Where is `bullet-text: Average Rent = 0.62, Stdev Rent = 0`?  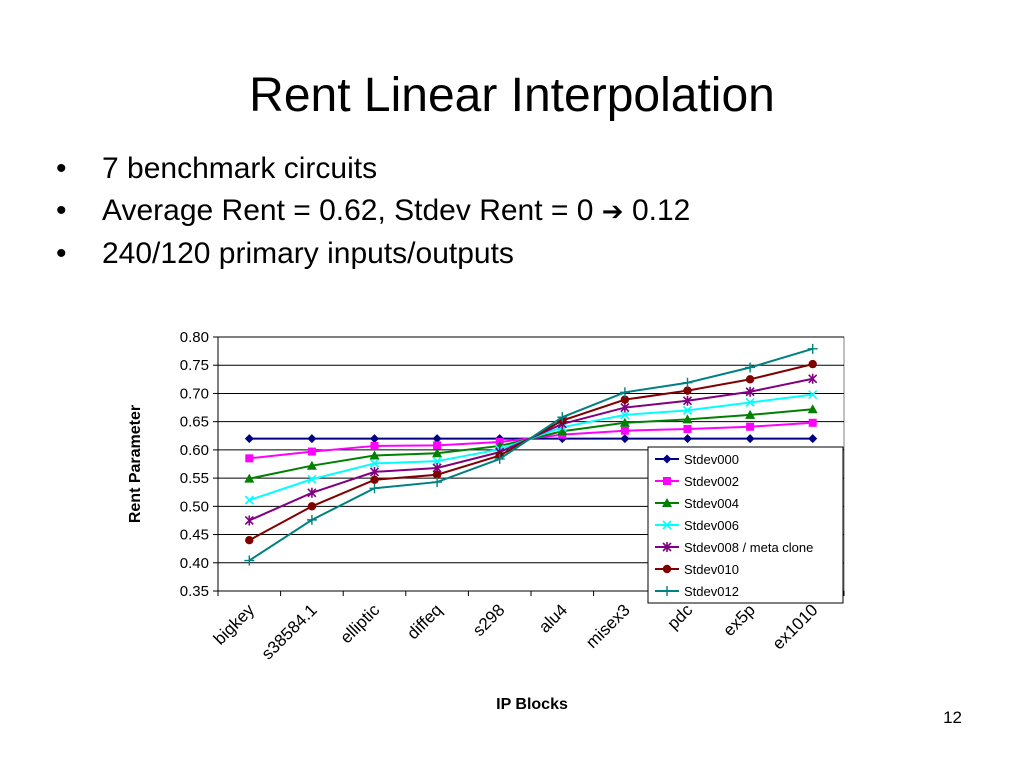
bullet-text: Average Rent = 0.62, Stdev Rent = 0 is located at coordinates (348, 210).